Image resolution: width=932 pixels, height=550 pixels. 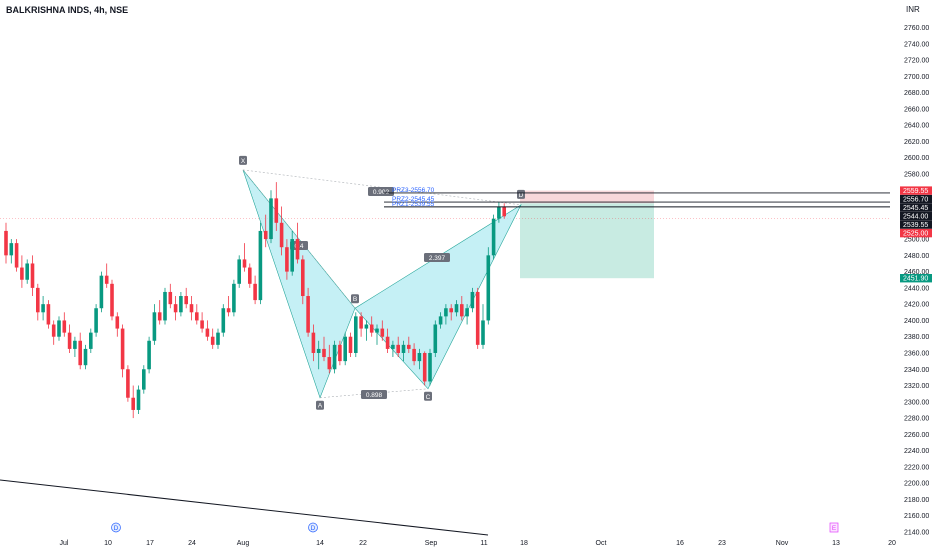 I want to click on pattern-point-c: C, so click(x=428, y=396).